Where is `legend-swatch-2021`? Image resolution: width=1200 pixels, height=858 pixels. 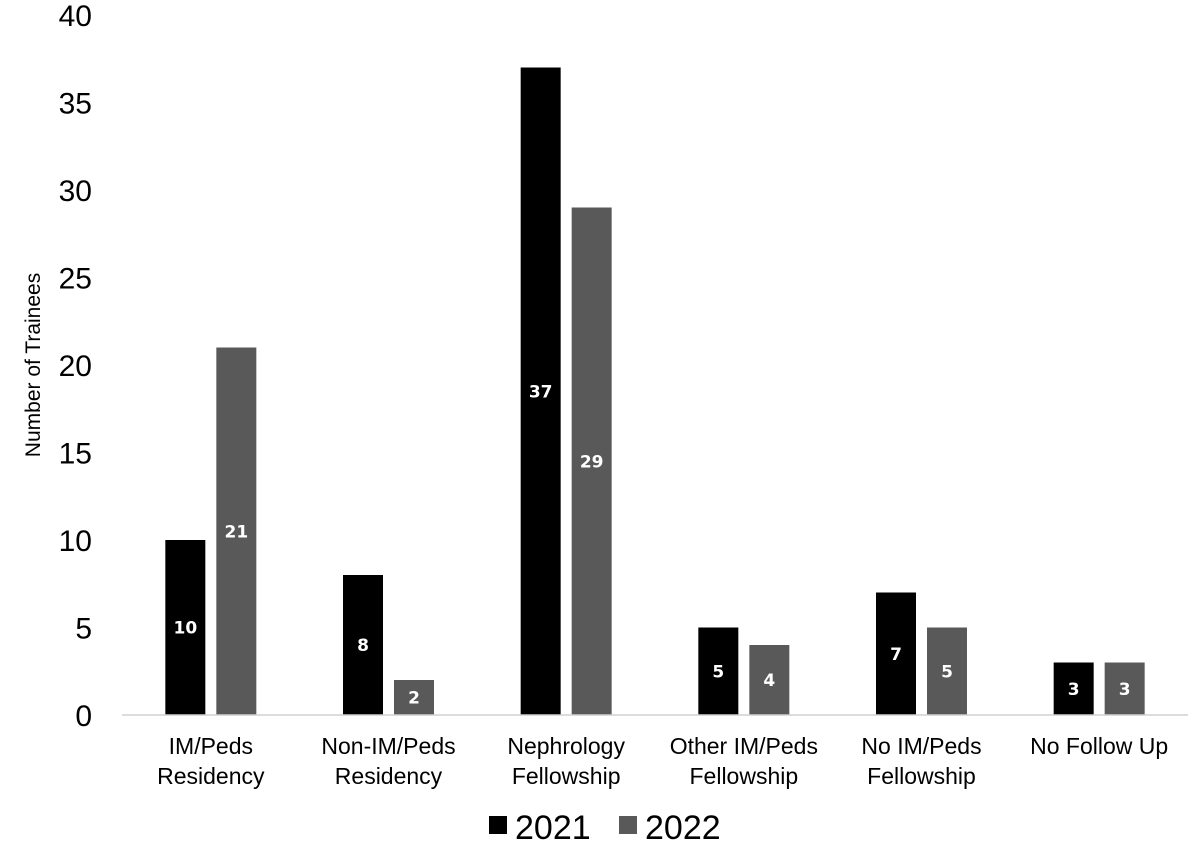 legend-swatch-2021 is located at coordinates (498, 825).